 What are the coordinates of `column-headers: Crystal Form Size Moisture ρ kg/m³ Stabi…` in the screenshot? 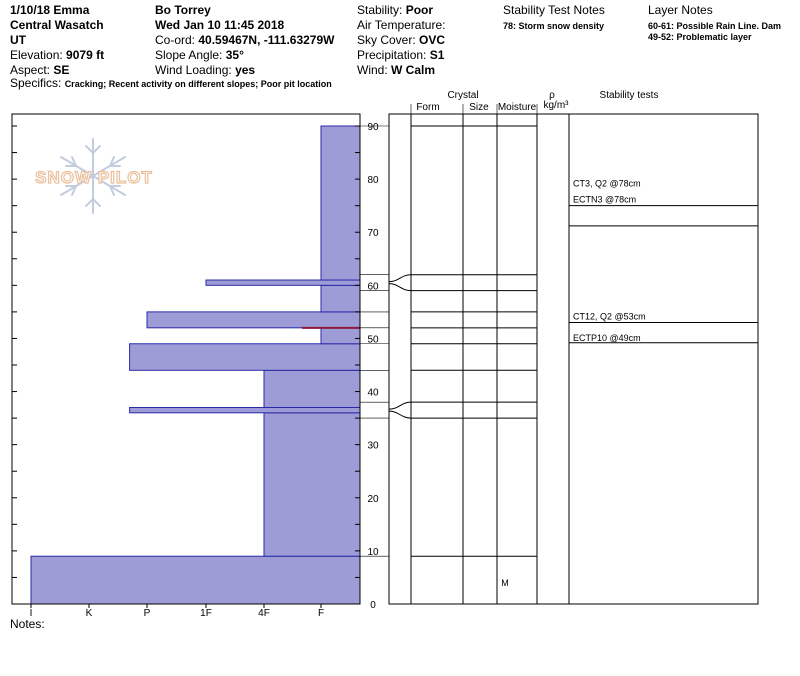 It's located at (537, 101).